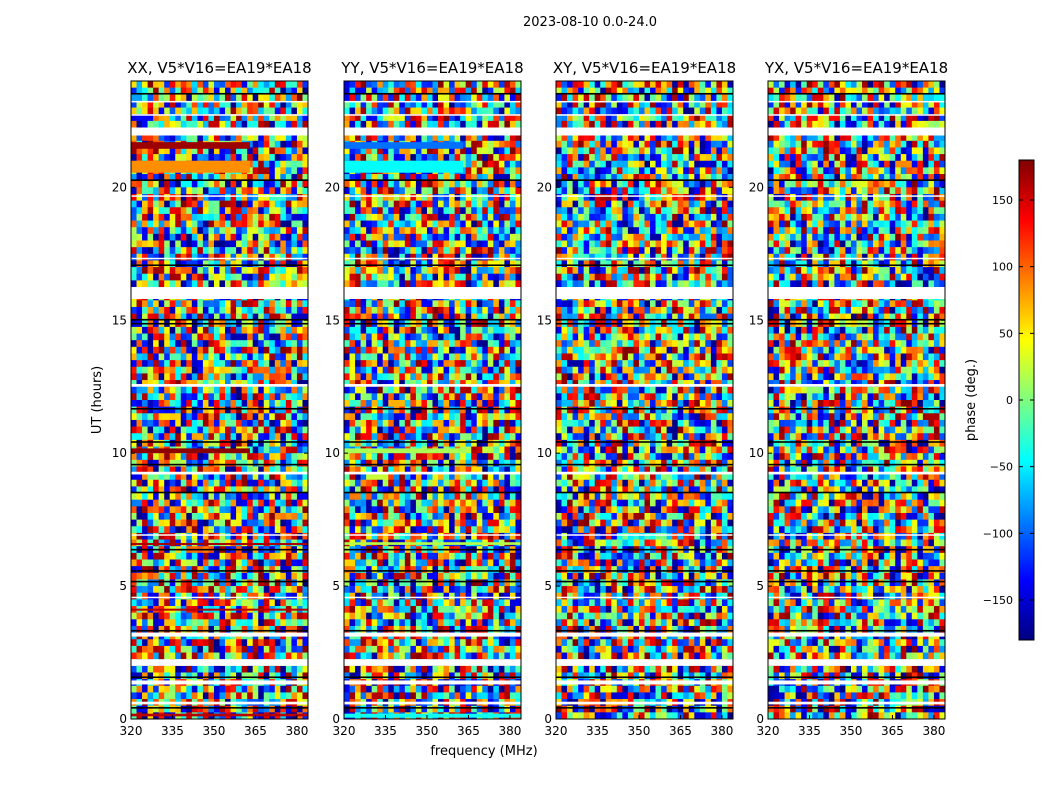 The height and width of the screenshot is (800, 1050). I want to click on scan-separator, so click(219, 708).